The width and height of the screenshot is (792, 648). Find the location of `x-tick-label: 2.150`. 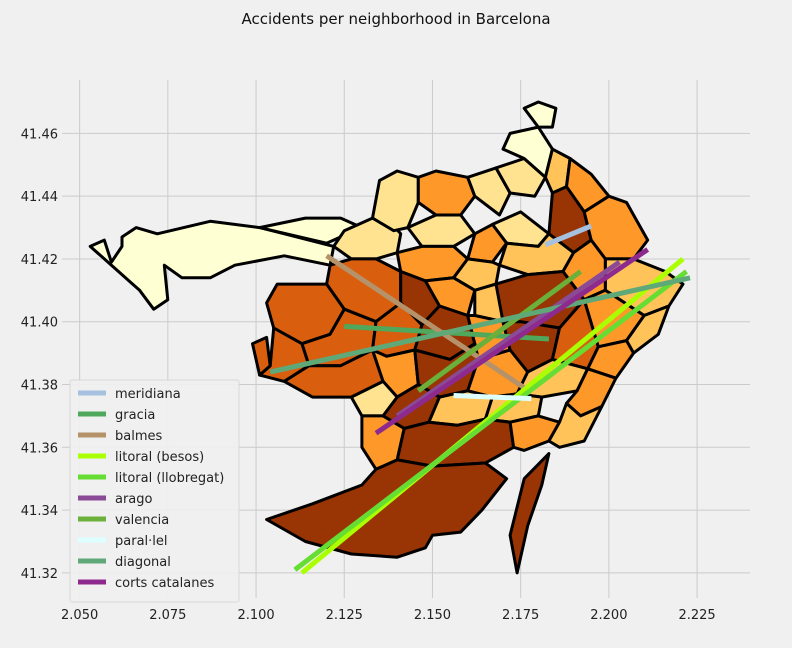

x-tick-label: 2.150 is located at coordinates (432, 615).